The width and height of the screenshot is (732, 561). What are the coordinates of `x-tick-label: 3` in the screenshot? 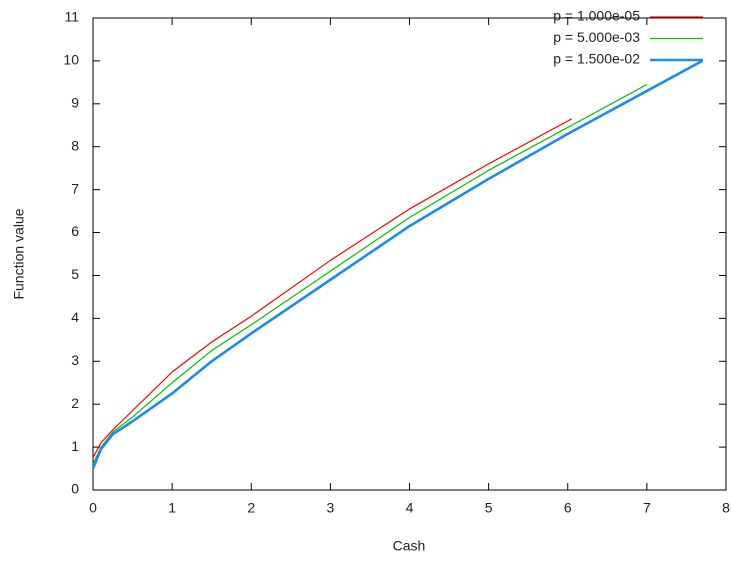 It's located at (330, 508).